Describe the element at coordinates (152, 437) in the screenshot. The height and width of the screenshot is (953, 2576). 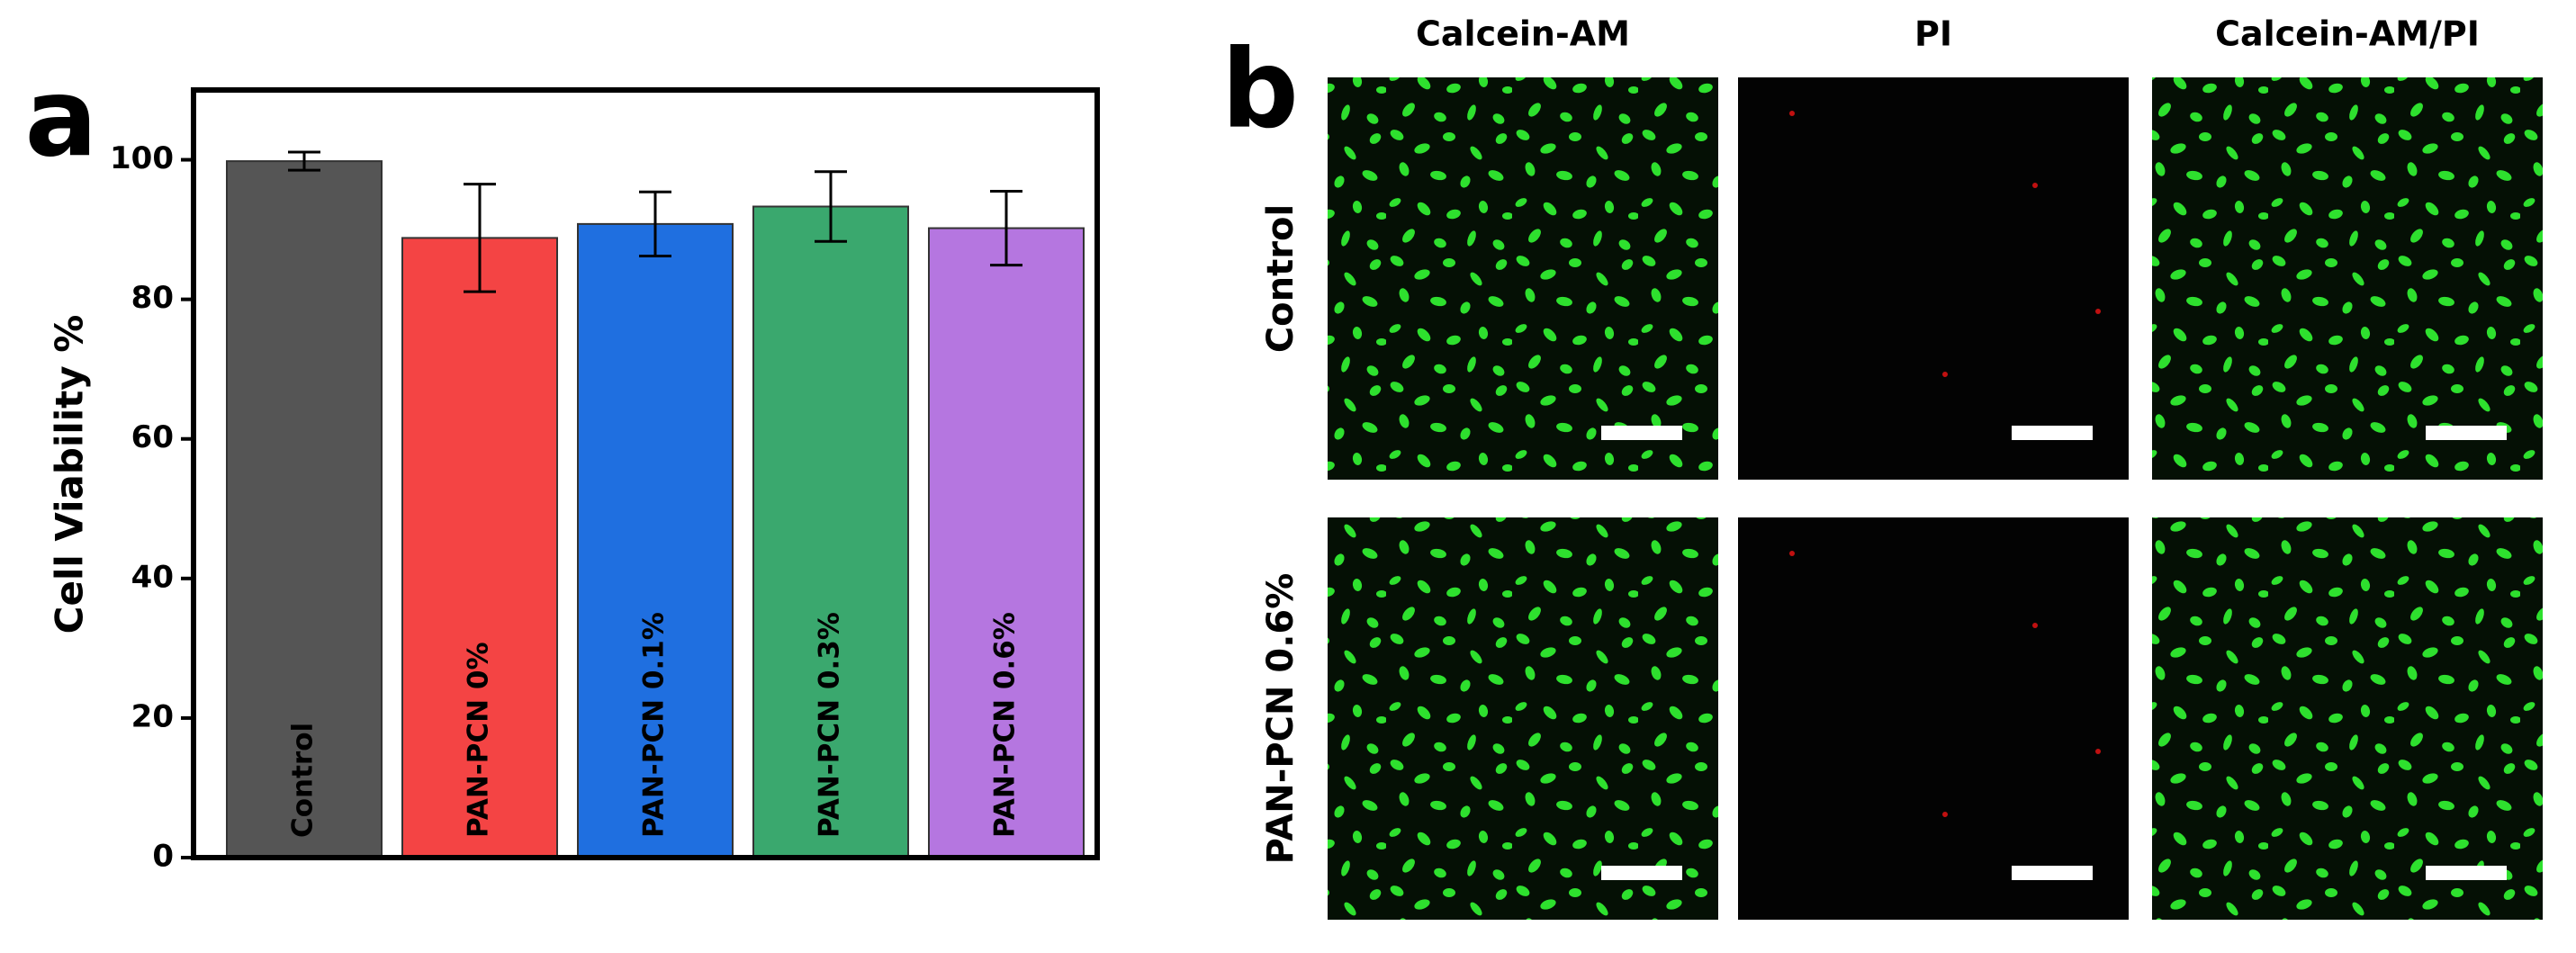
I see `y-tick-label: 60` at that location.